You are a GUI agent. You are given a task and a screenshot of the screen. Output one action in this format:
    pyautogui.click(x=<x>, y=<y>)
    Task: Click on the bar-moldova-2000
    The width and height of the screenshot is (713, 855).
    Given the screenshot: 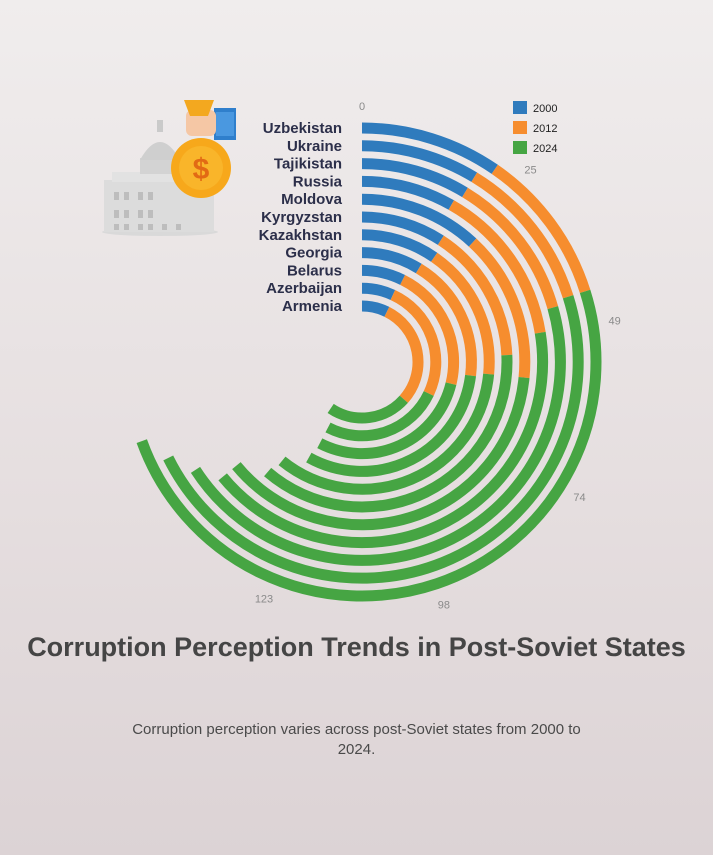 What is the action you would take?
    pyautogui.click(x=419, y=220)
    